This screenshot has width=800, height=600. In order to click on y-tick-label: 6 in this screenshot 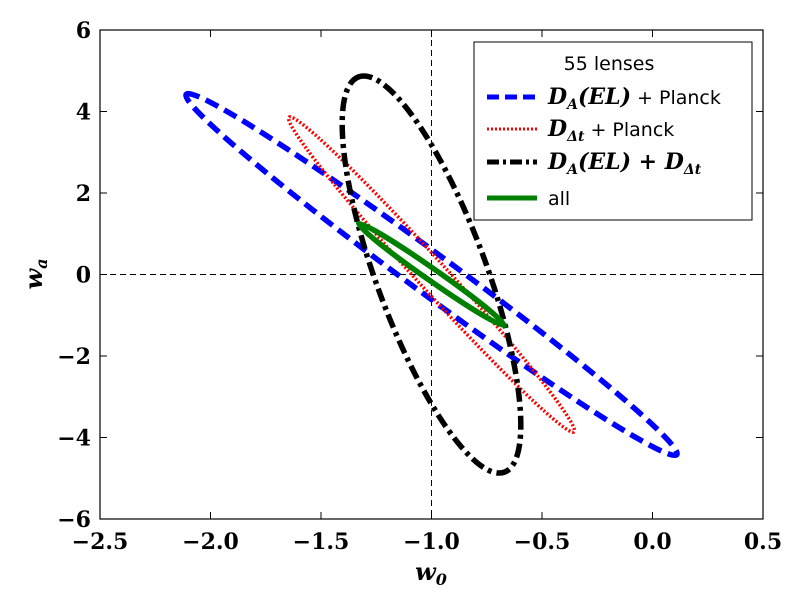, I will do `click(83, 31)`.